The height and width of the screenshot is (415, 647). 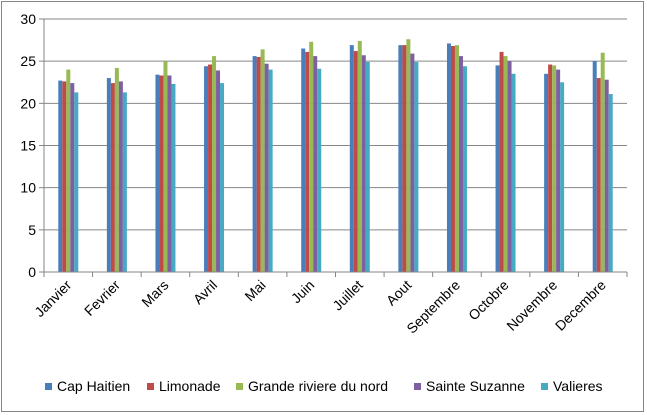 I want to click on x-tick-label: Juin, so click(x=302, y=291).